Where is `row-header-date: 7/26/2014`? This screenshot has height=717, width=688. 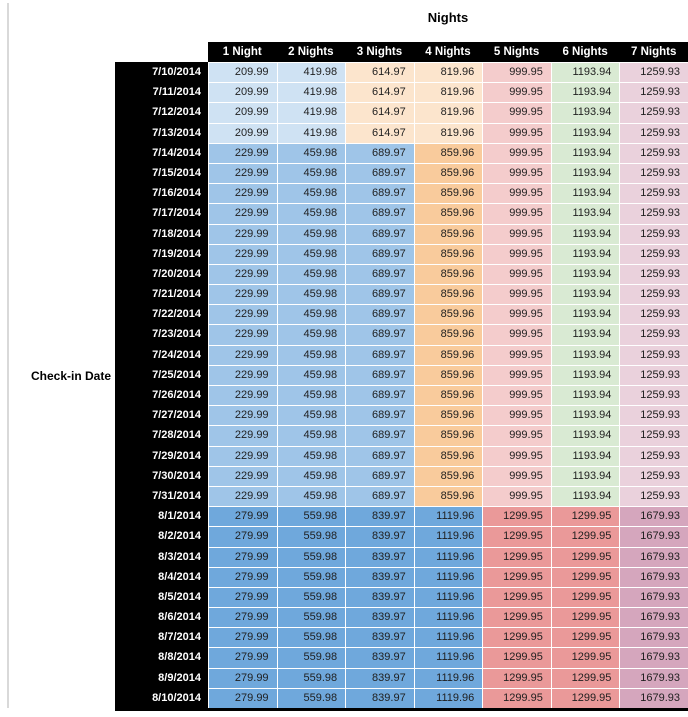
row-header-date: 7/26/2014 is located at coordinates (161, 395).